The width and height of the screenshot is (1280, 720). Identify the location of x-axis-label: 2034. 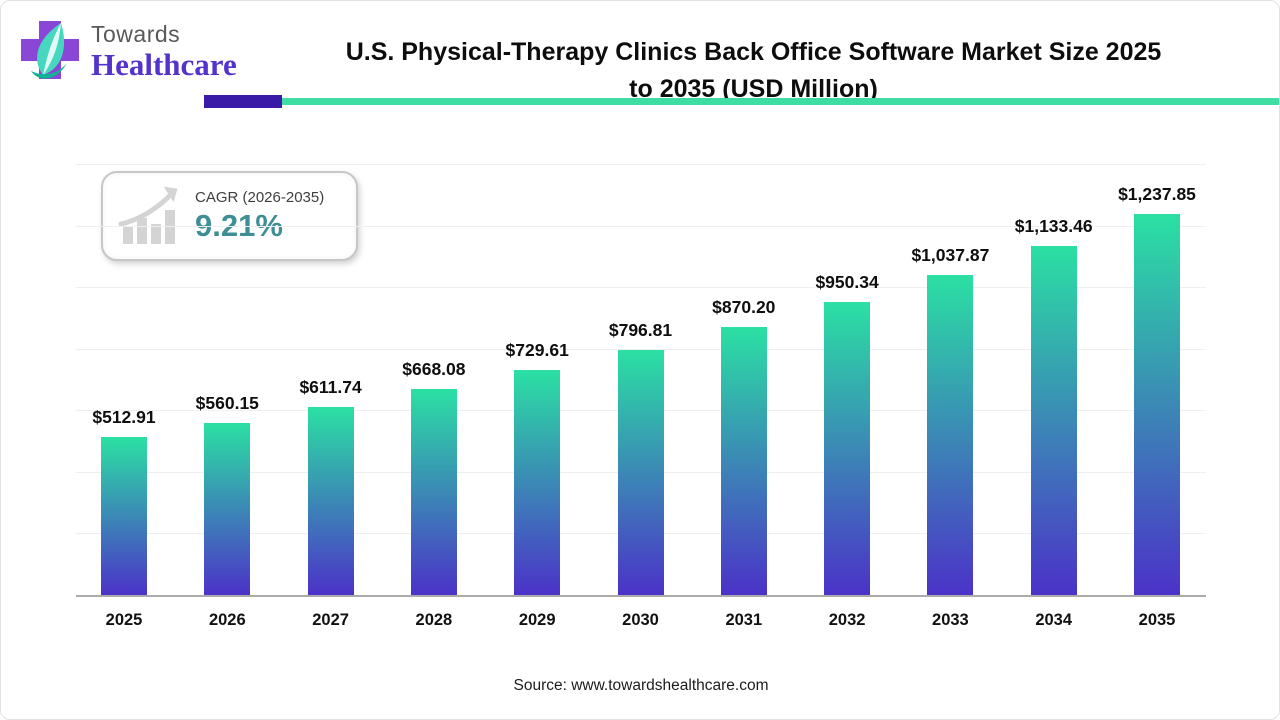
(1054, 620).